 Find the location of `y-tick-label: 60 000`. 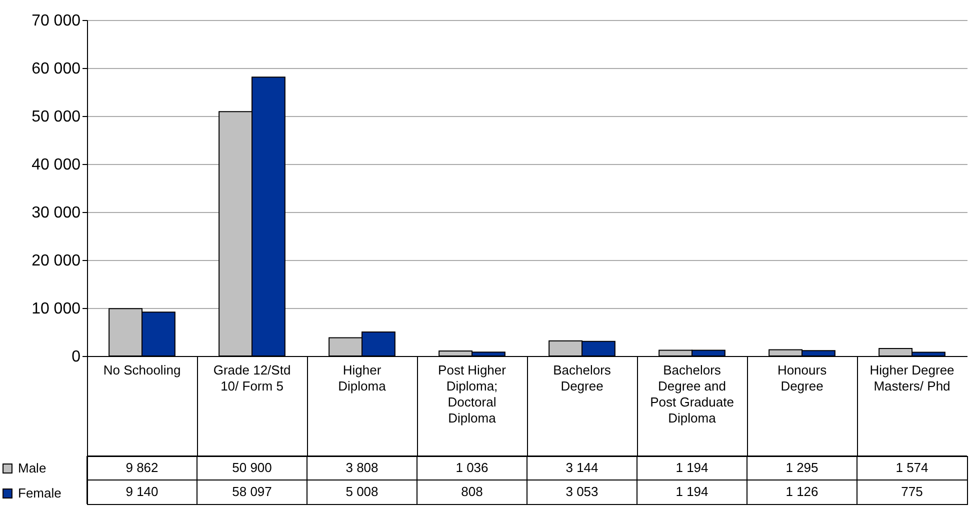

y-tick-label: 60 000 is located at coordinates (56, 69).